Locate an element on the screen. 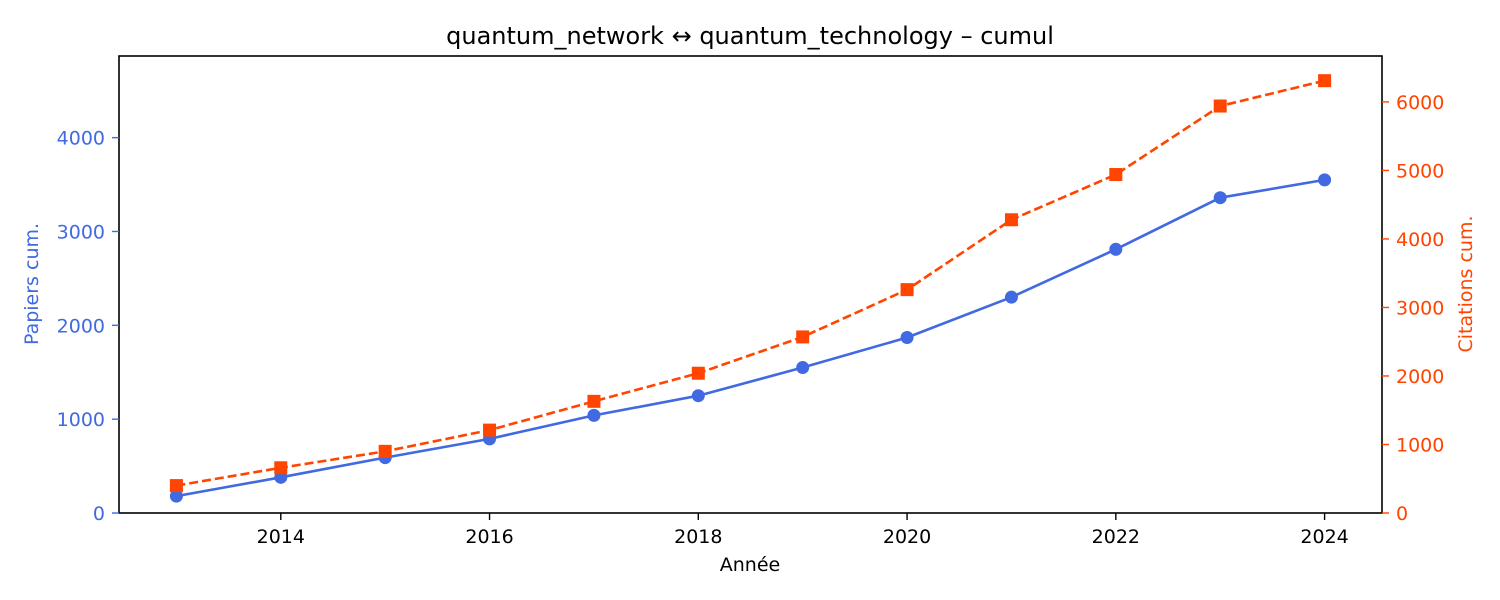  y-axis-right: 0 1000 2000 3000 4000 5000 6000 is located at coordinates (1413, 308).